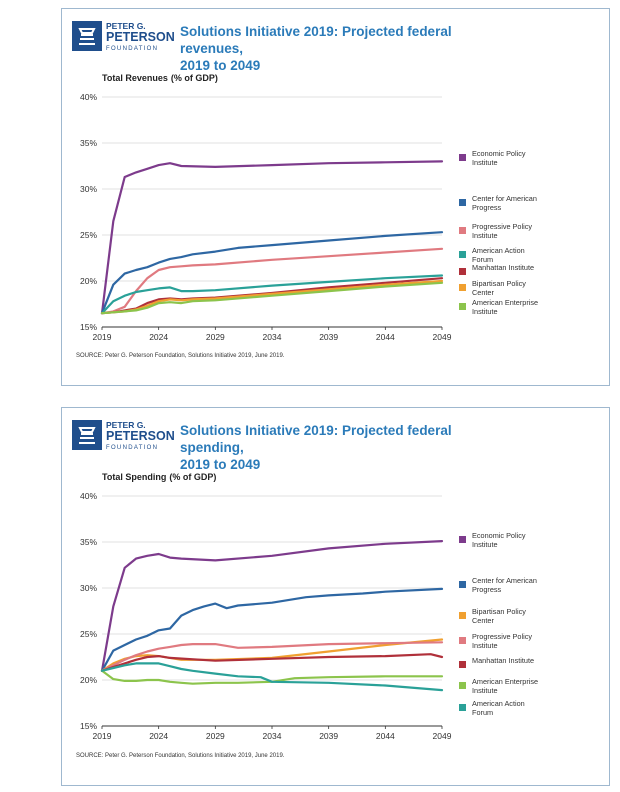 This screenshot has width=620, height=792. I want to click on legend-label-4: Progressive Policy, so click(502, 636).